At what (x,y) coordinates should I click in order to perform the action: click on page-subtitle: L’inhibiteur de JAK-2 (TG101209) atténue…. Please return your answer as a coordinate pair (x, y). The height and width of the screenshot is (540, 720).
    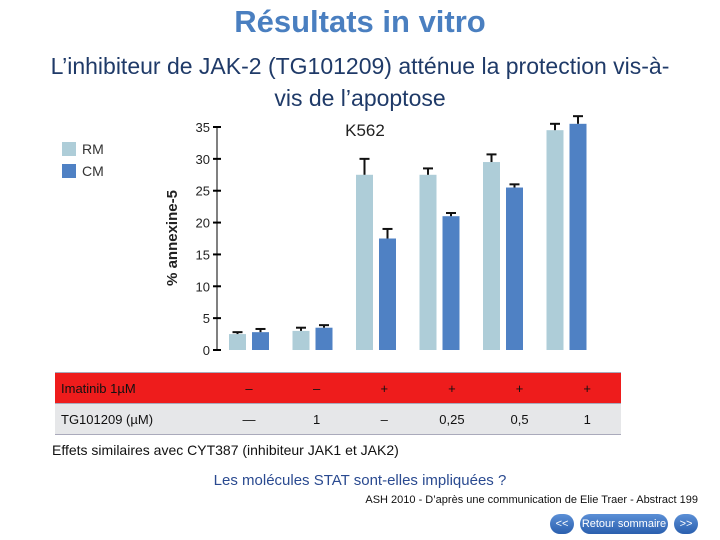
    Looking at the image, I should click on (360, 82).